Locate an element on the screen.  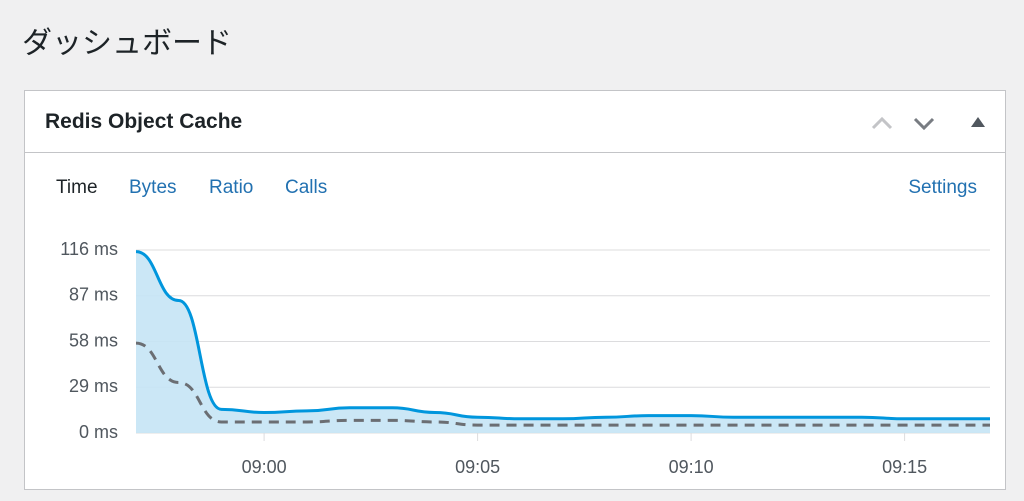
tab: Calls is located at coordinates (306, 187).